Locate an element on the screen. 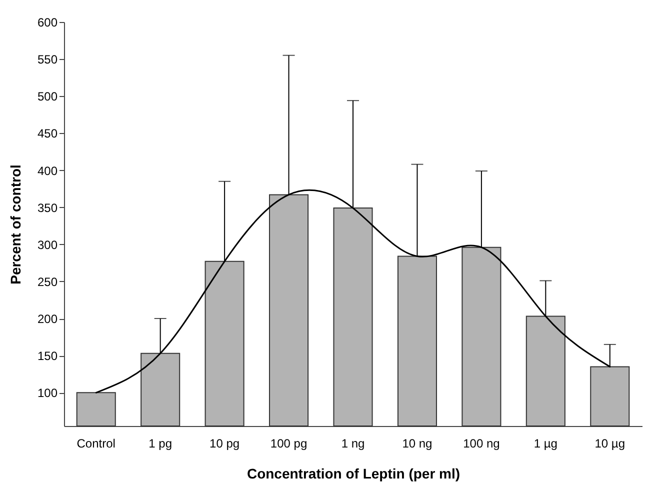 This screenshot has width=668, height=498. x-tick-label: 10 µg is located at coordinates (610, 443).